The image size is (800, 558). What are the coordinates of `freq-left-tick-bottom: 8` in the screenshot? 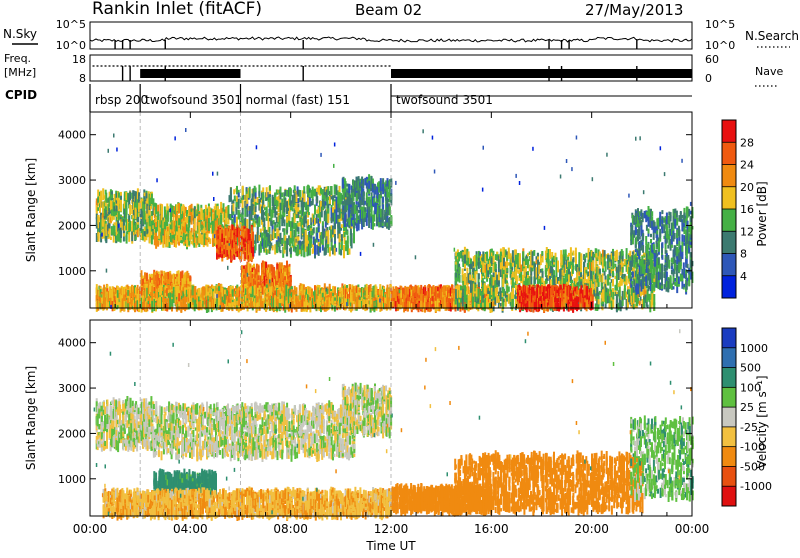 It's located at (82, 78).